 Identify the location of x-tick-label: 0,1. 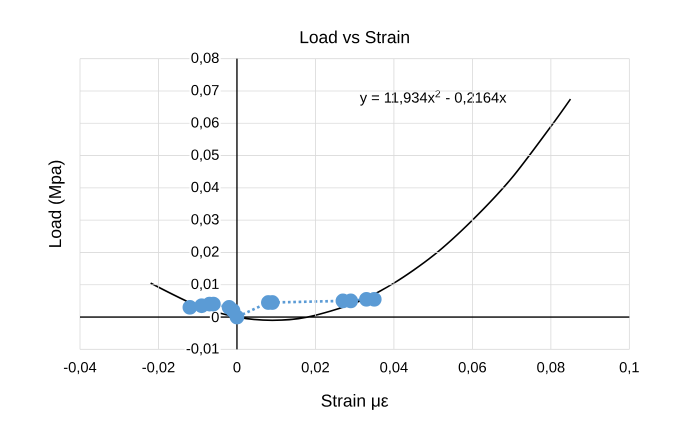
(629, 368).